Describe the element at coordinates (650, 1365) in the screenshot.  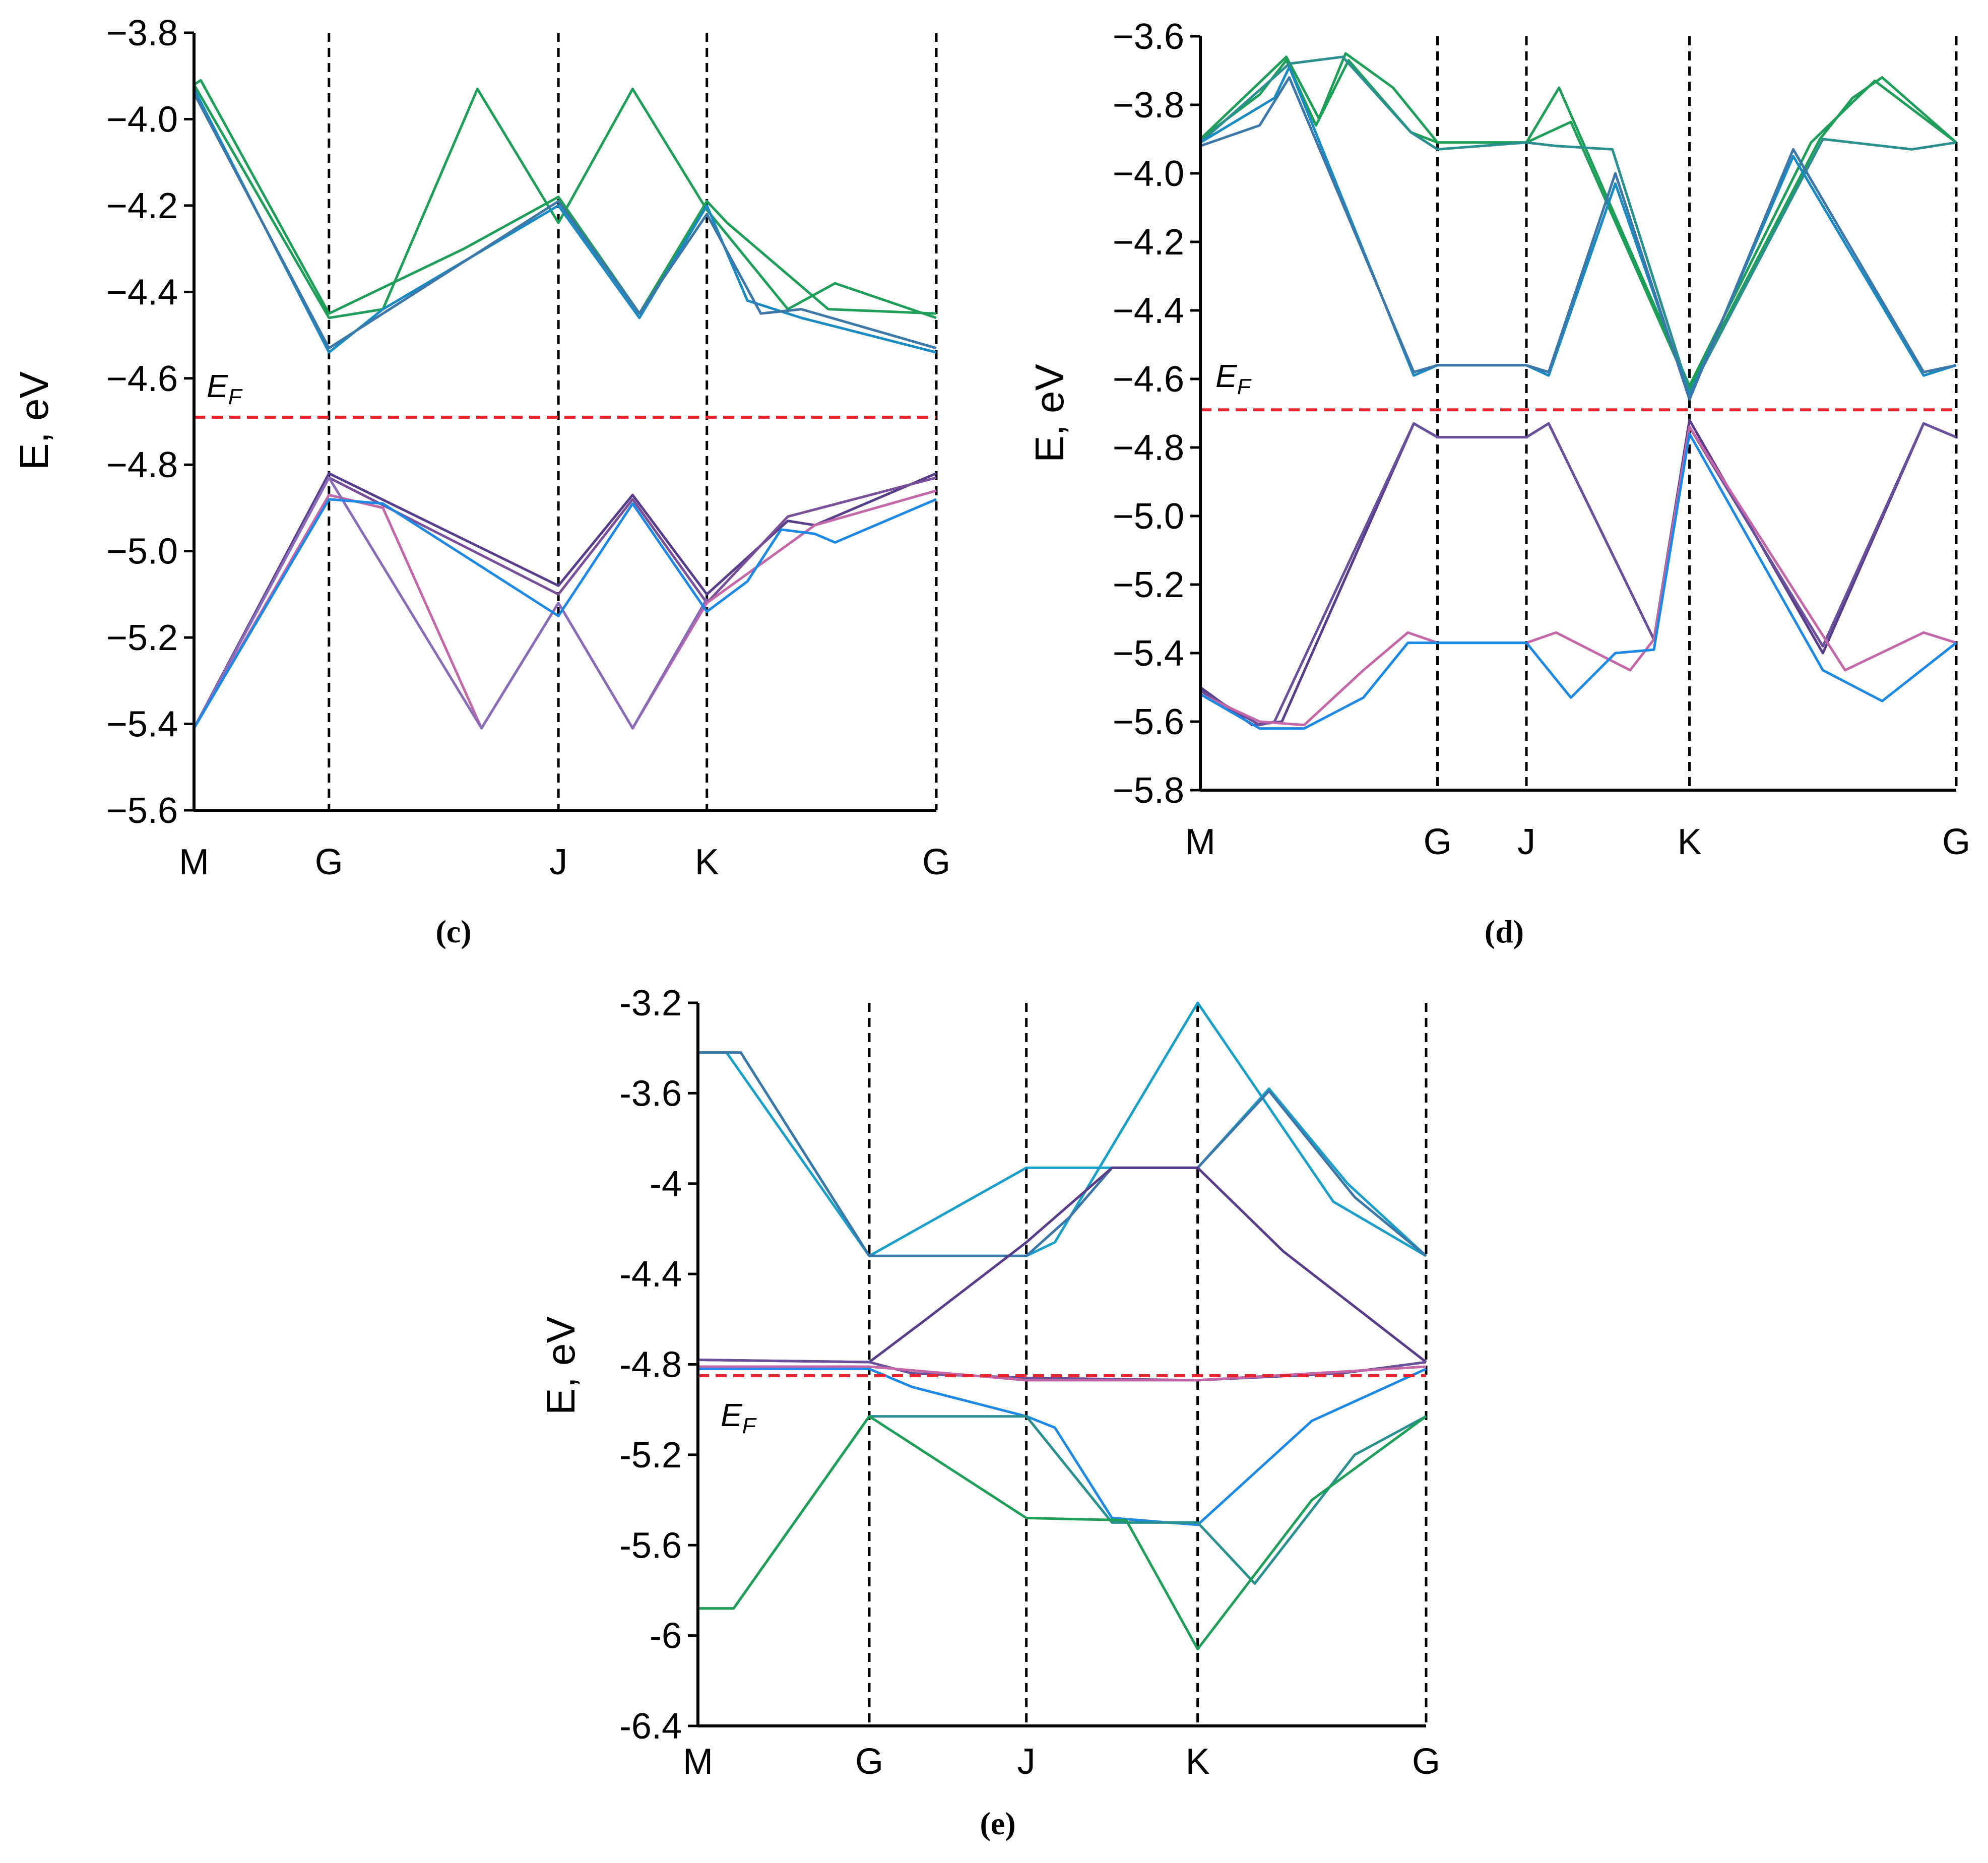
I see `y-tick-label-e-4: -4.8` at that location.